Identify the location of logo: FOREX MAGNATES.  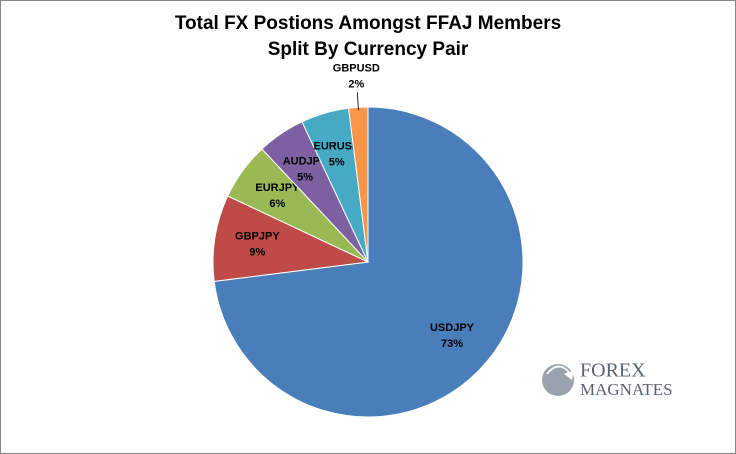
(607, 379).